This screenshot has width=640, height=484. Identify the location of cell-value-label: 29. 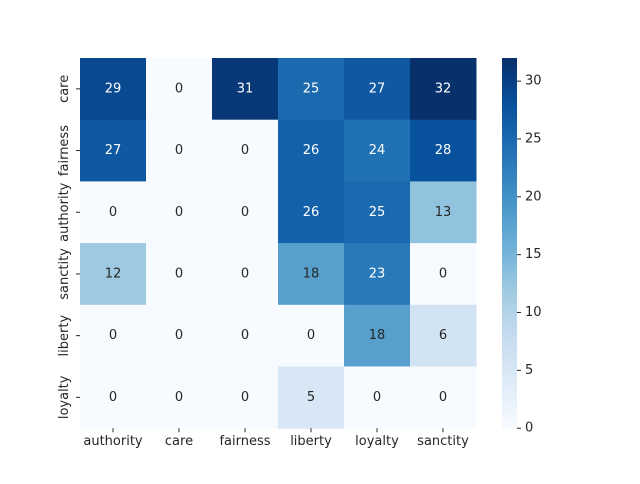
(113, 88).